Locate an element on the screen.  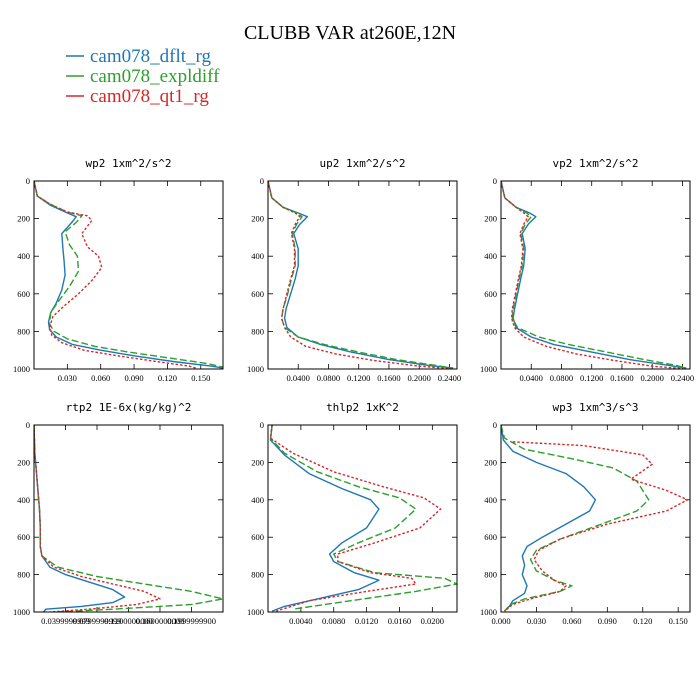
legend-label-qt1: cam078_qt1_rg is located at coordinates (149, 96).